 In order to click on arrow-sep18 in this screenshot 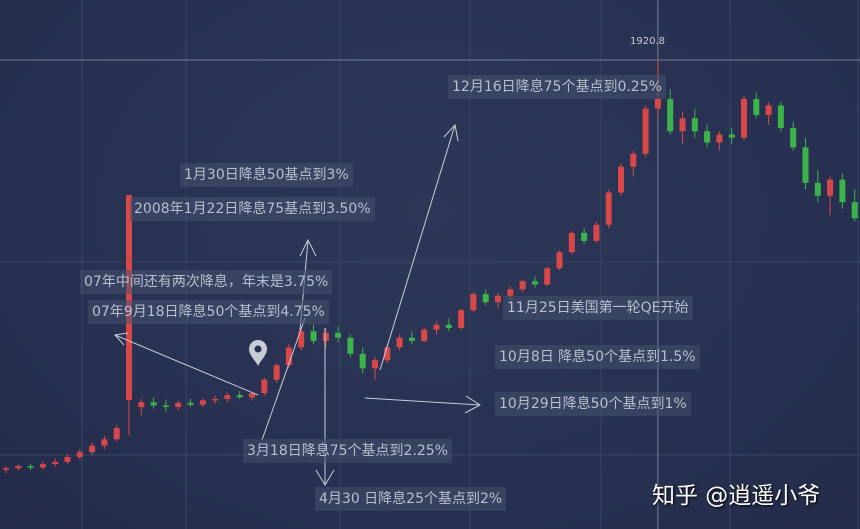, I will do `click(186, 364)`.